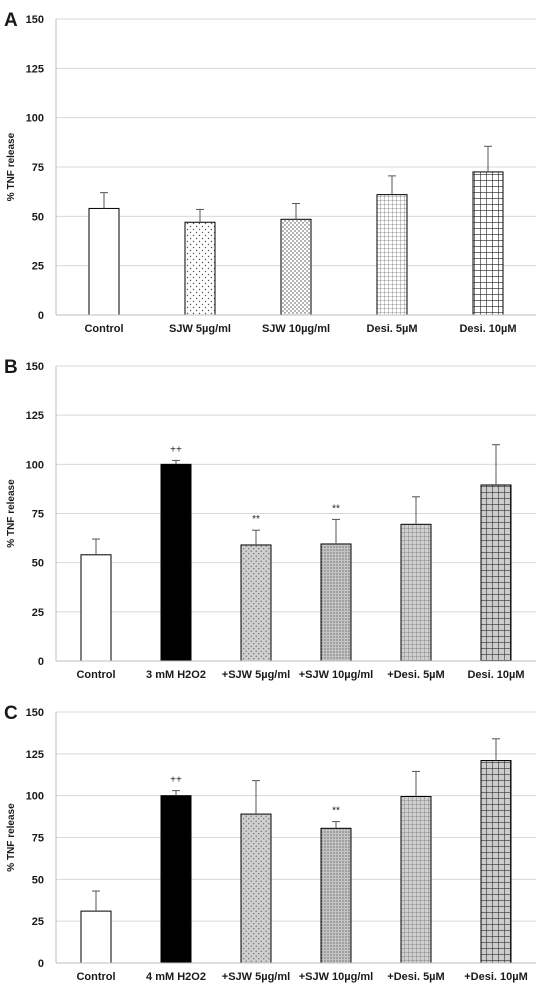  I want to click on x-tick-label: Desi. 5µM, so click(392, 329).